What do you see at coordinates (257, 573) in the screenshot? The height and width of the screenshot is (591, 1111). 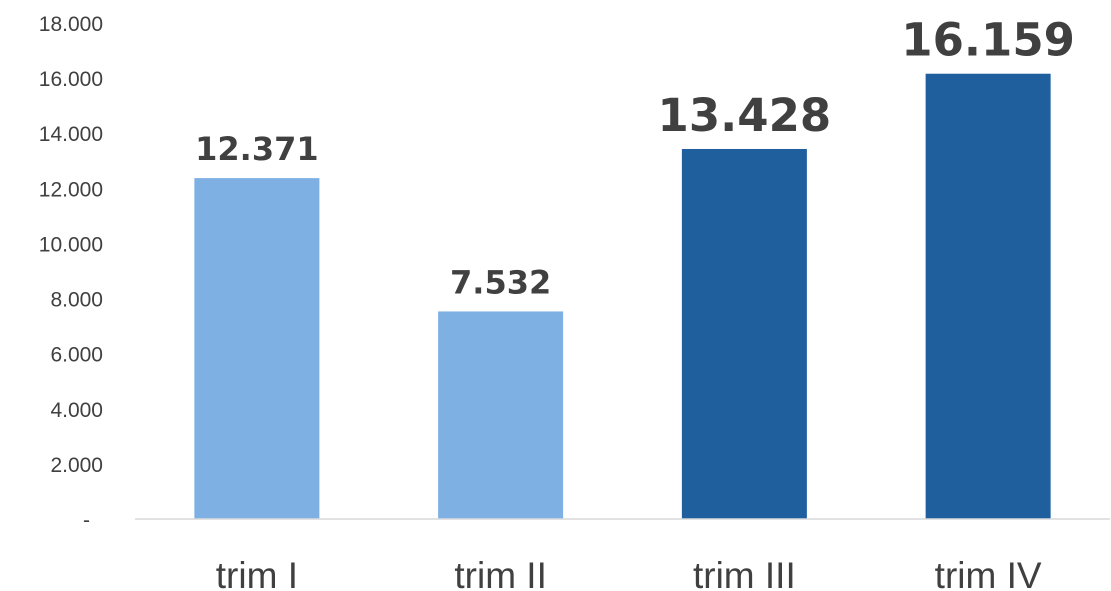 I see `x-tick-label: trim I` at bounding box center [257, 573].